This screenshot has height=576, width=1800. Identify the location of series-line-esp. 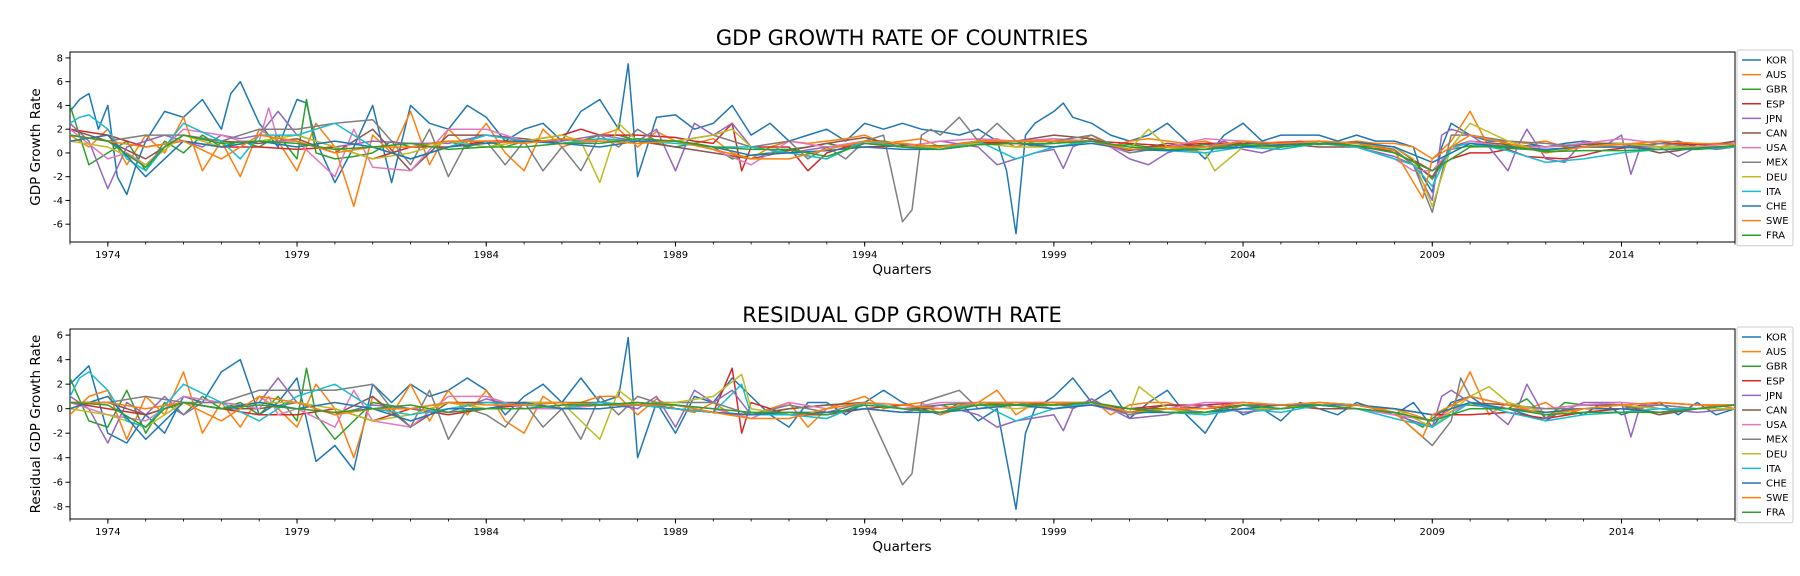
(902, 400).